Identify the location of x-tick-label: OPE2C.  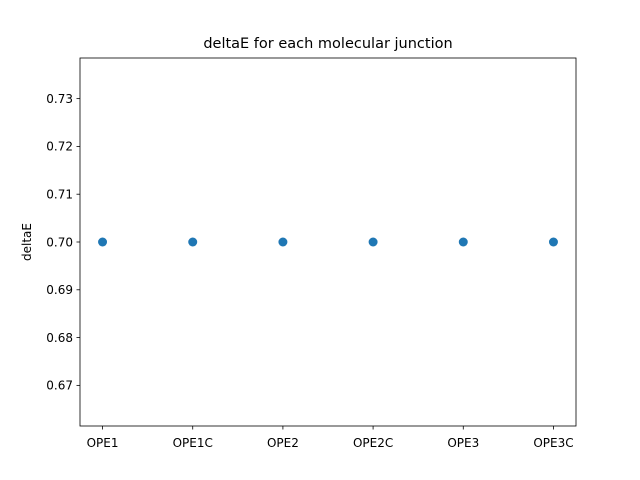
(373, 443).